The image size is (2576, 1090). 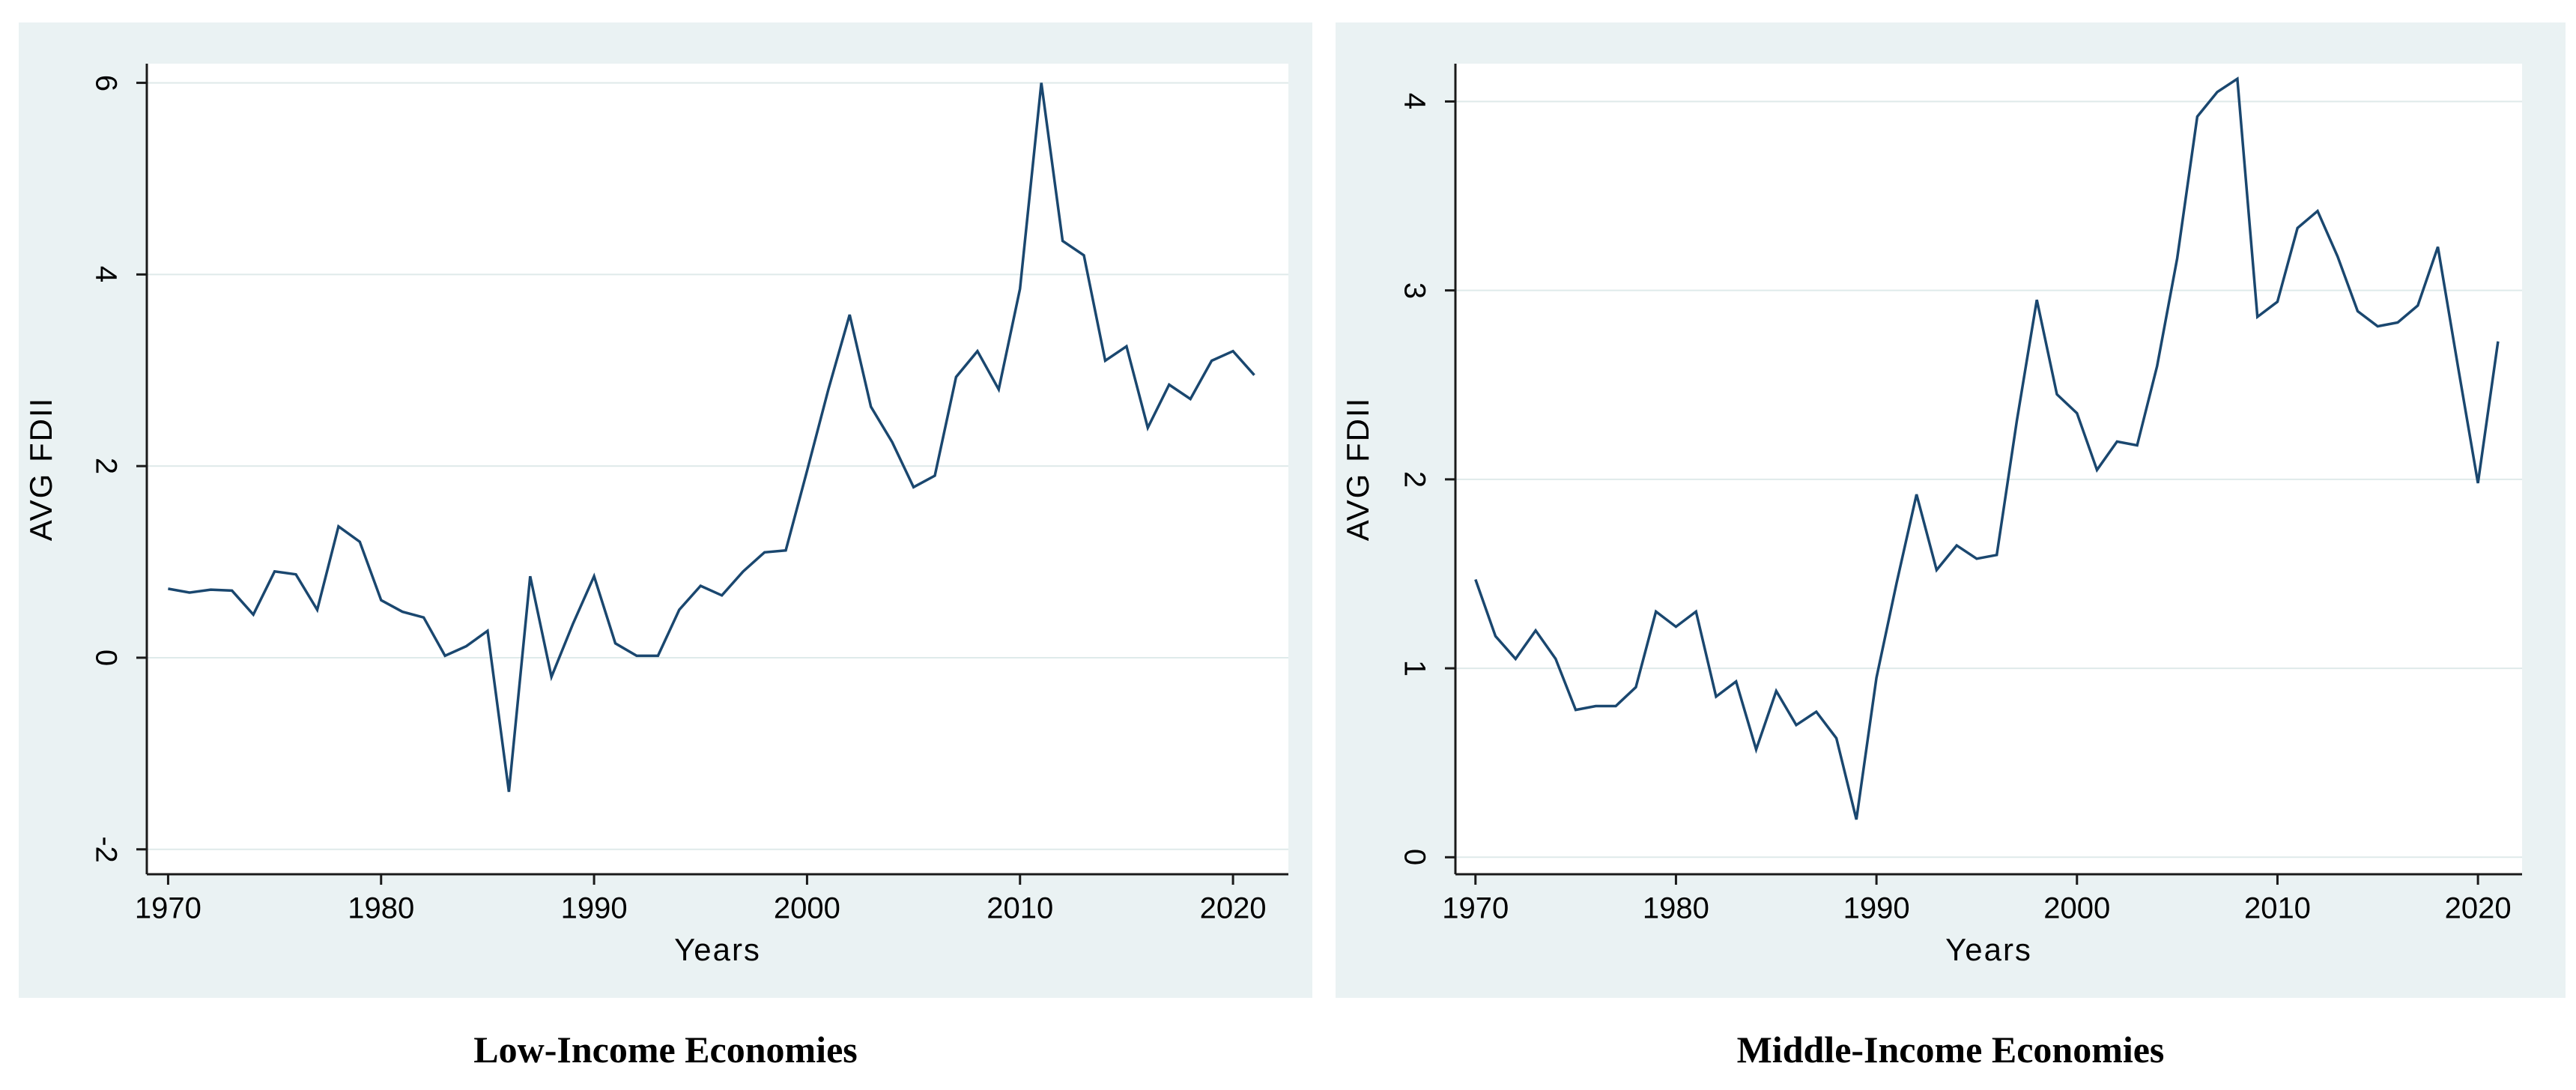 I want to click on y-tick-label: -2, so click(x=106, y=849).